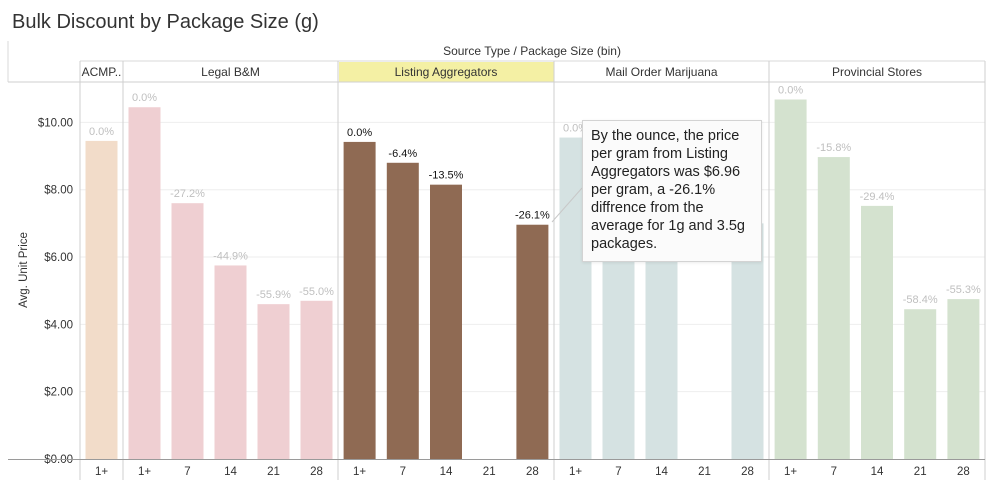  I want to click on panel-header-label: Listing Aggregators, so click(446, 72).